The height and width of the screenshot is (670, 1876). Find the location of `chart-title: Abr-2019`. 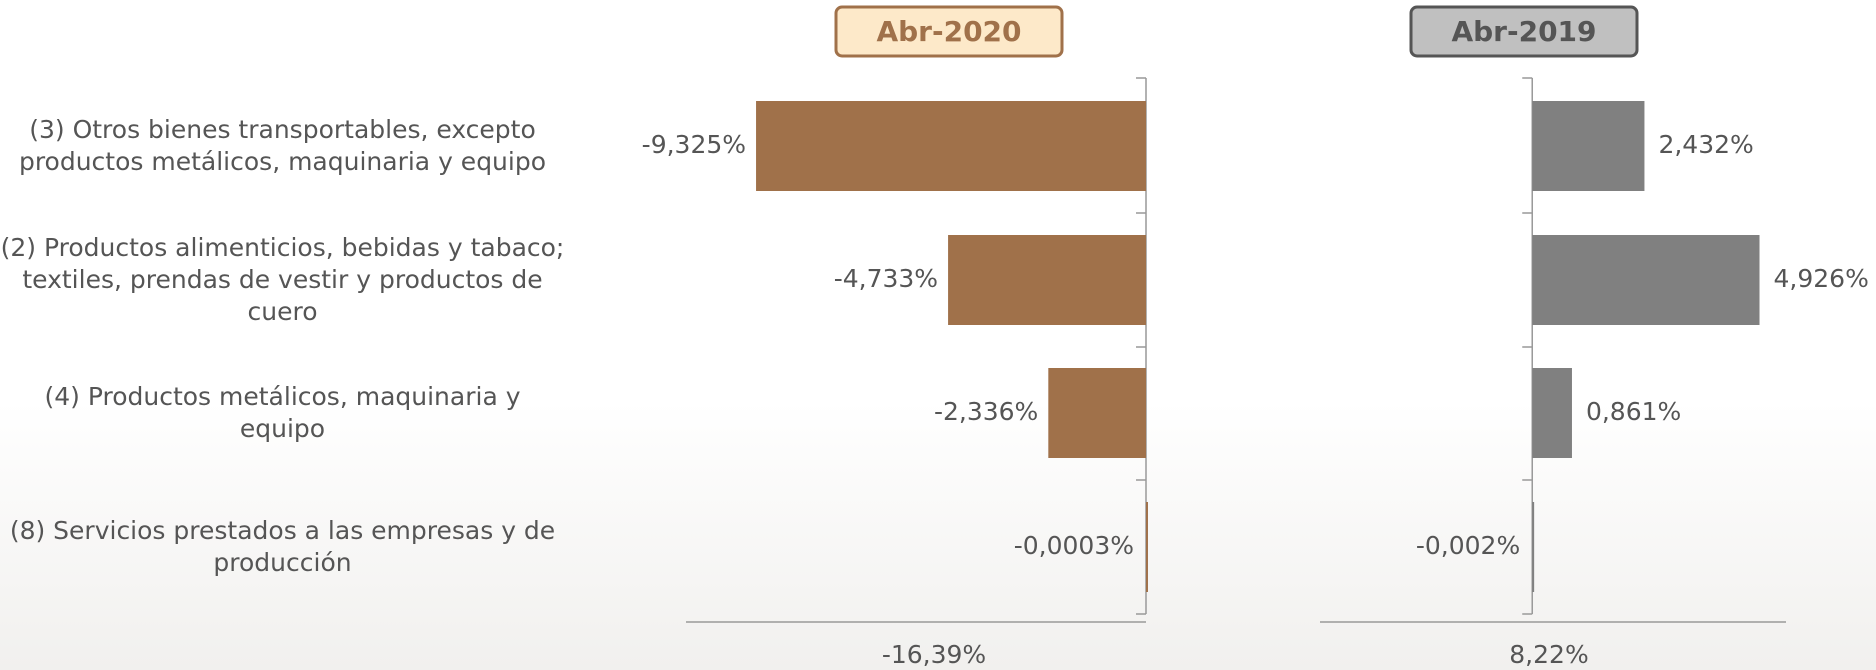

chart-title: Abr-2019 is located at coordinates (1523, 31).